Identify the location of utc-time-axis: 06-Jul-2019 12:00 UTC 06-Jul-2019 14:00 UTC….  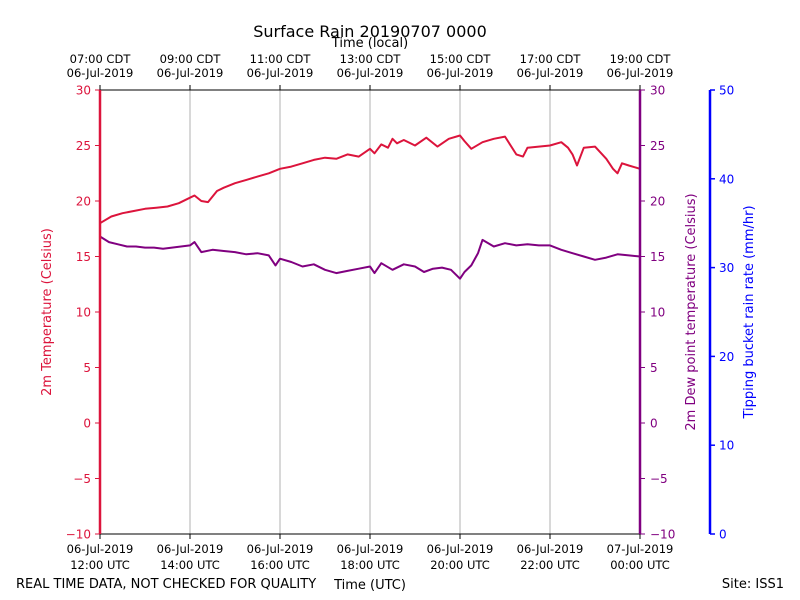
(370, 553).